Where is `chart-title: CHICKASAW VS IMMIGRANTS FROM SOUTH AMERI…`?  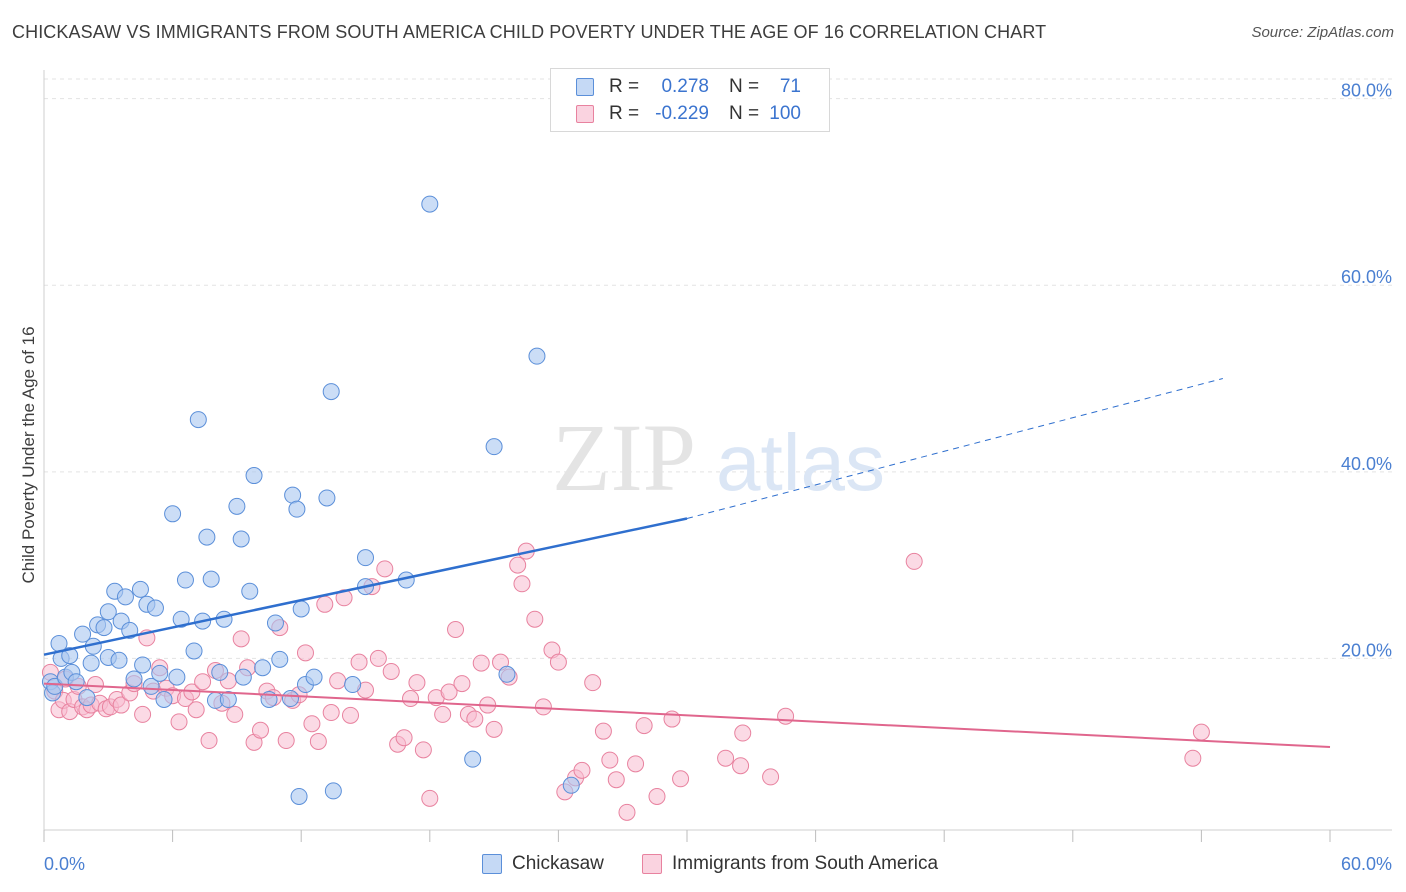
chart-title: CHICKASAW VS IMMIGRANTS FROM SOUTH AMERI… is located at coordinates (529, 32).